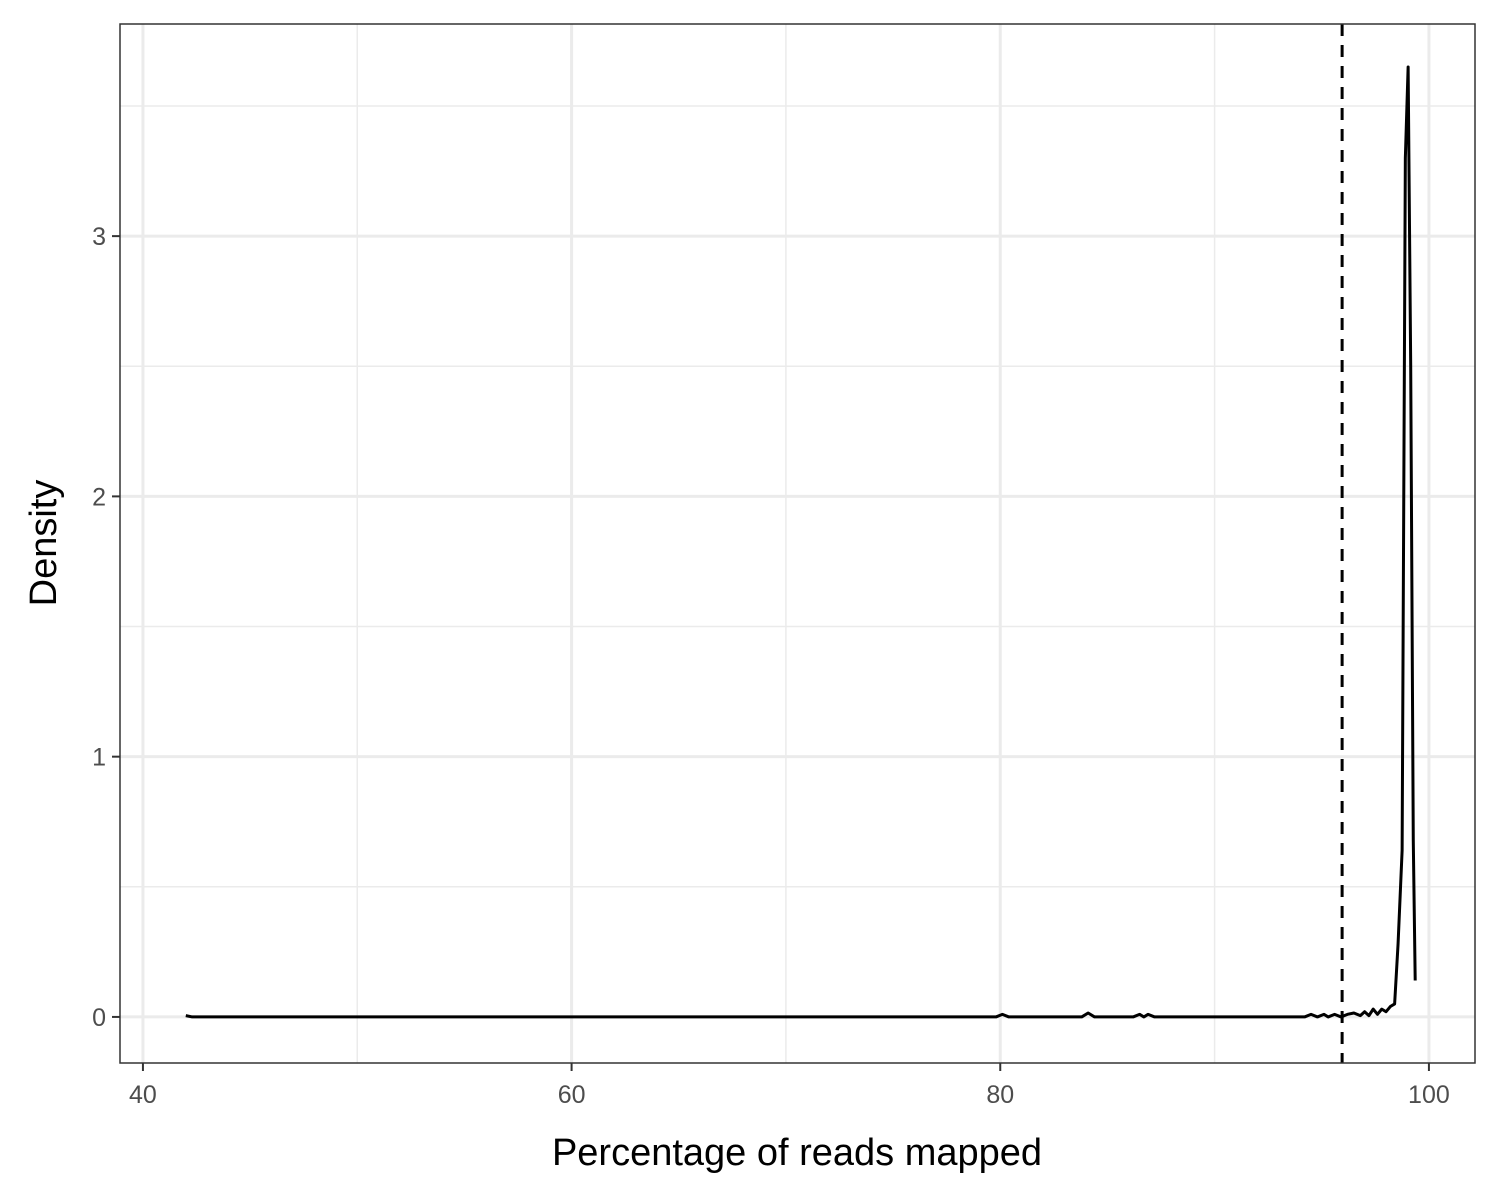 The width and height of the screenshot is (1500, 1200). I want to click on x-tick-label: 60, so click(572, 1095).